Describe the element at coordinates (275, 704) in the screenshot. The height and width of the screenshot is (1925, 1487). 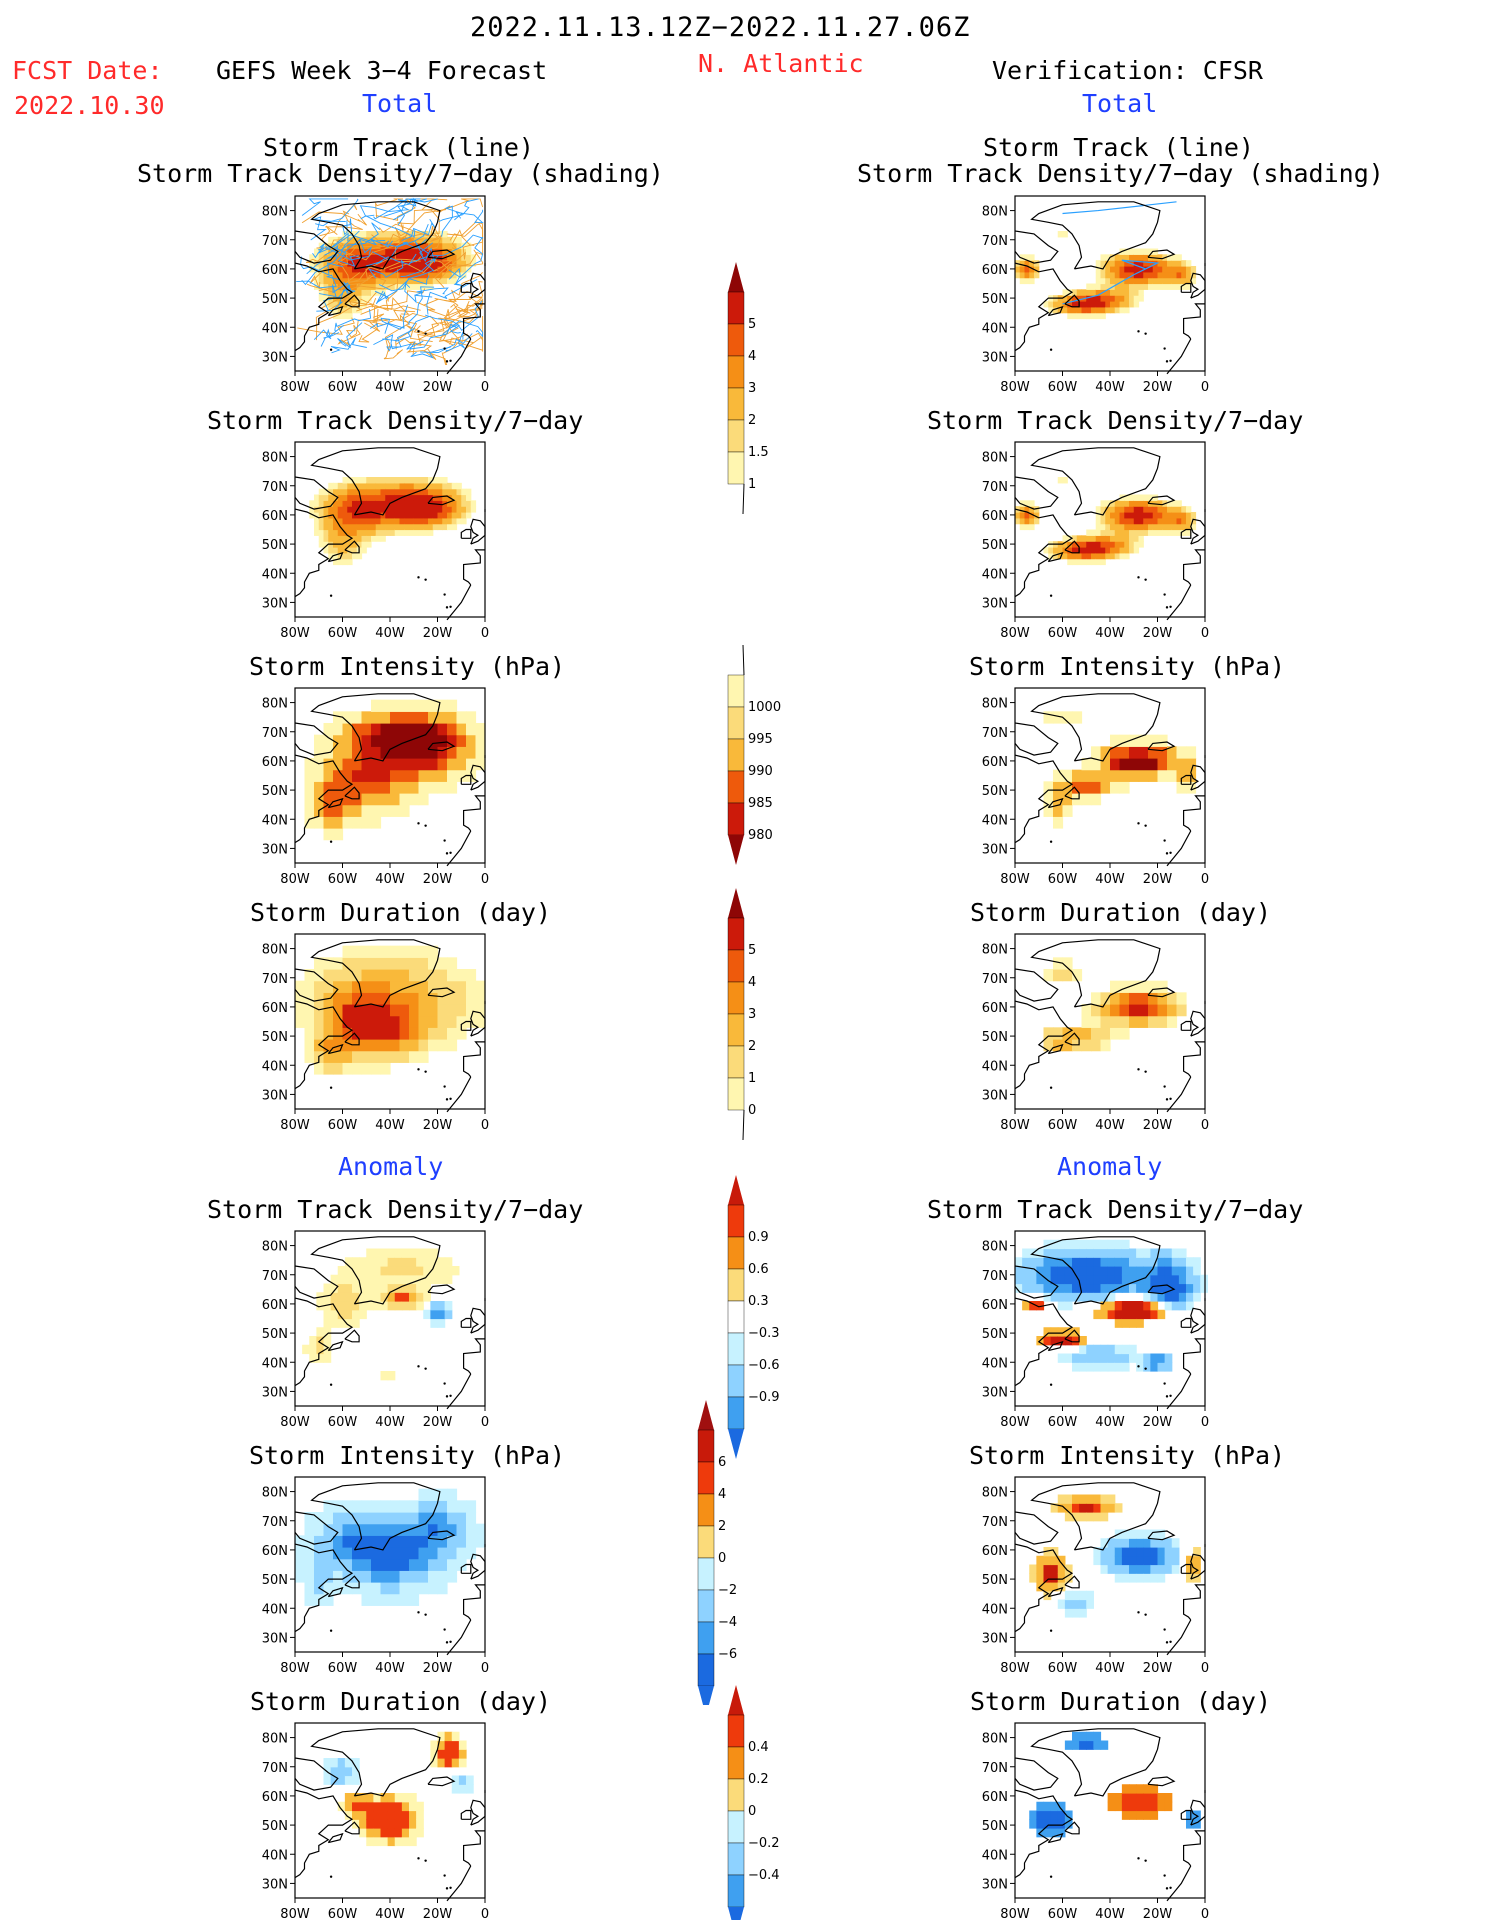
I see `lat-tick-label: 80N` at that location.